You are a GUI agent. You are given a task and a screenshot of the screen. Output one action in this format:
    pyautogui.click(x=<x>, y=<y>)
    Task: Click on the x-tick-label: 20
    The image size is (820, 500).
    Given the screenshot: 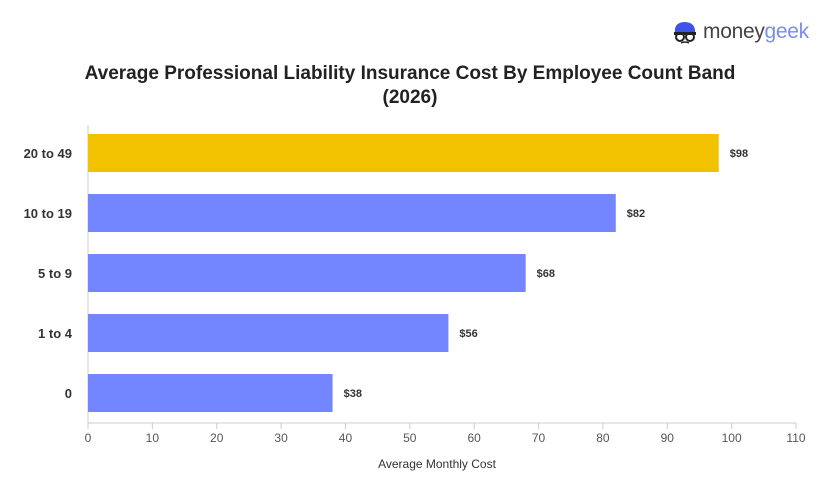 What is the action you would take?
    pyautogui.click(x=217, y=438)
    